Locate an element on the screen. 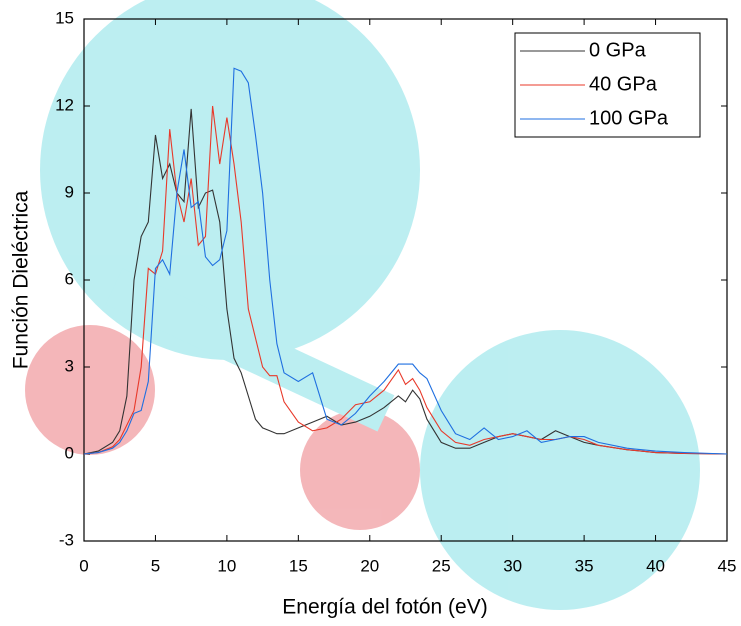 This screenshot has width=741, height=626. x-tick-label: 5 is located at coordinates (155, 565).